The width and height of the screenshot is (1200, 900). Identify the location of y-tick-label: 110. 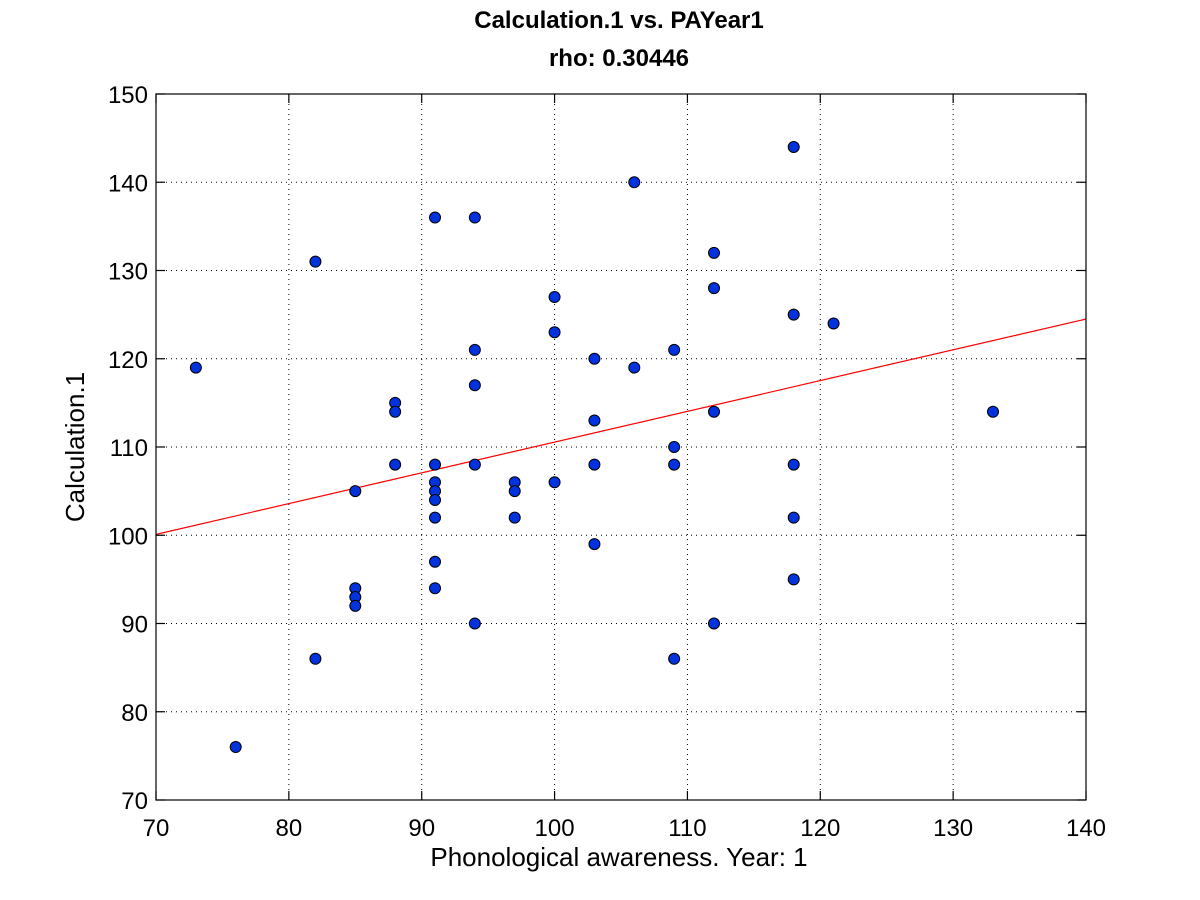
(129, 448).